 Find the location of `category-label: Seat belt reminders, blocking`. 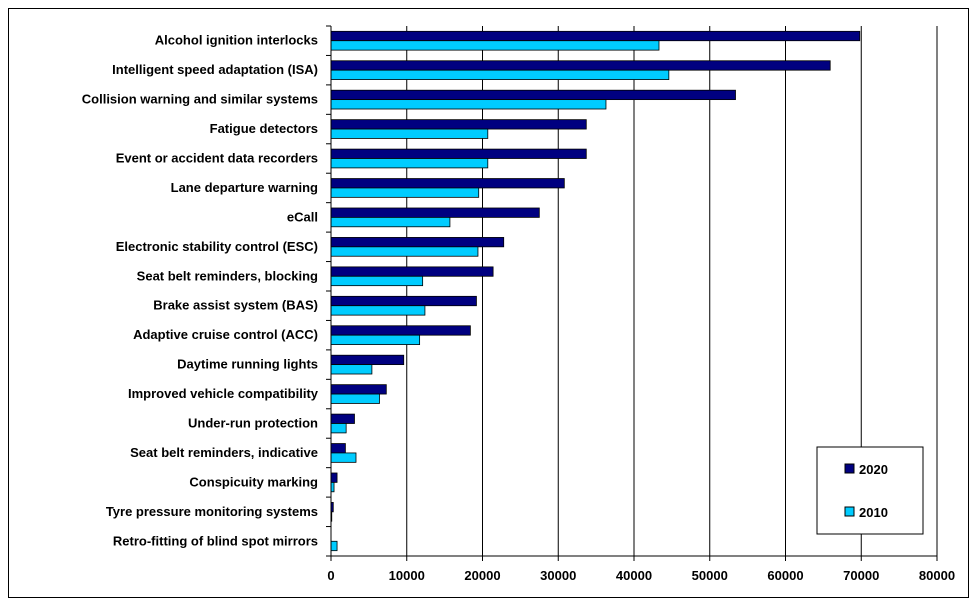

category-label: Seat belt reminders, blocking is located at coordinates (227, 275).